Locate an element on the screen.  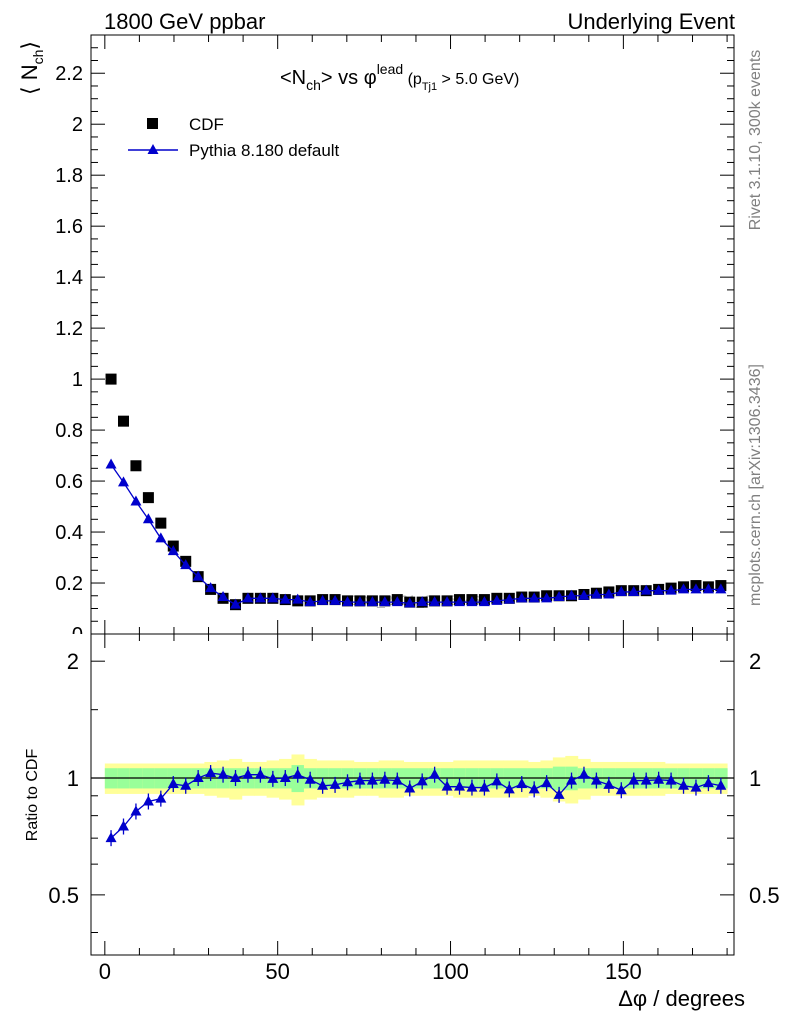
header-right: Underlying Event is located at coordinates (651, 21).